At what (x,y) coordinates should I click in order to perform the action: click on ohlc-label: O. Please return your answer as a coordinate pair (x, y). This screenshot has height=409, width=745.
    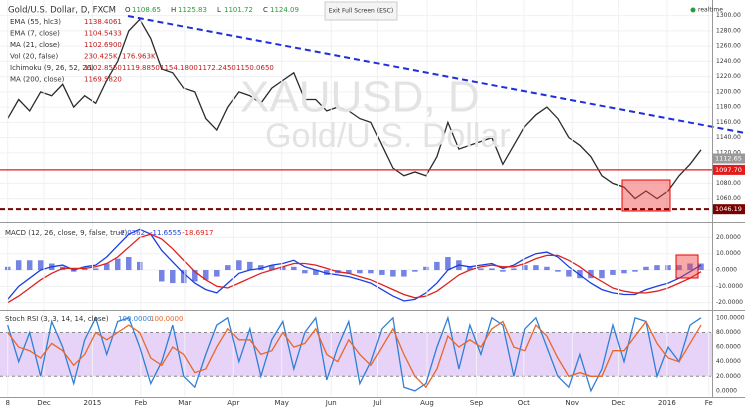
    Looking at the image, I should click on (128, 10).